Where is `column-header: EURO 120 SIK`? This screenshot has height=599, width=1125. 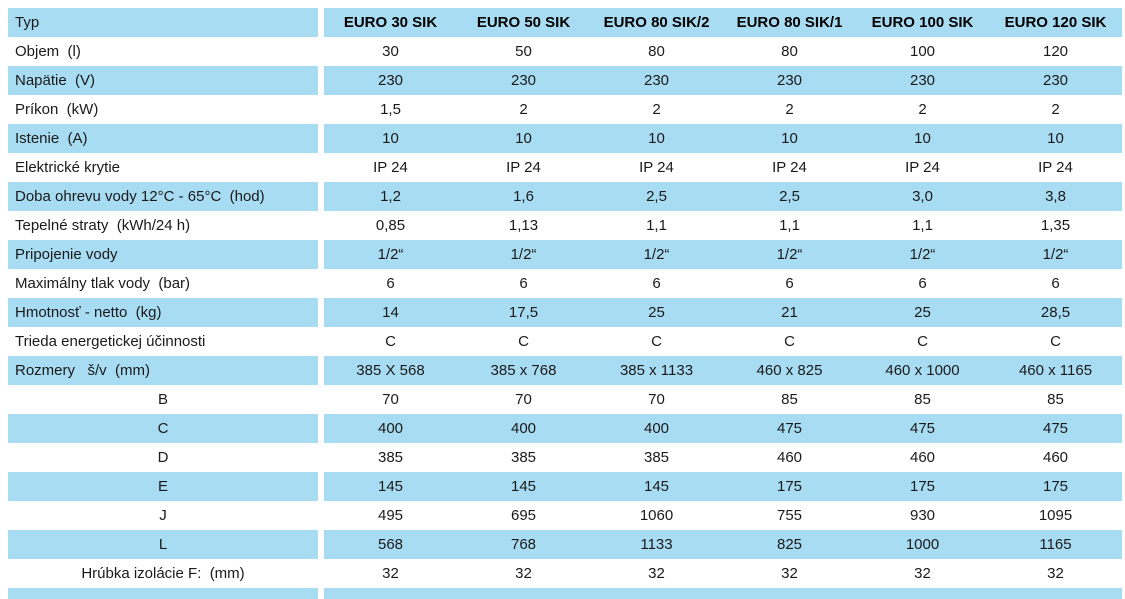 column-header: EURO 120 SIK is located at coordinates (1055, 22).